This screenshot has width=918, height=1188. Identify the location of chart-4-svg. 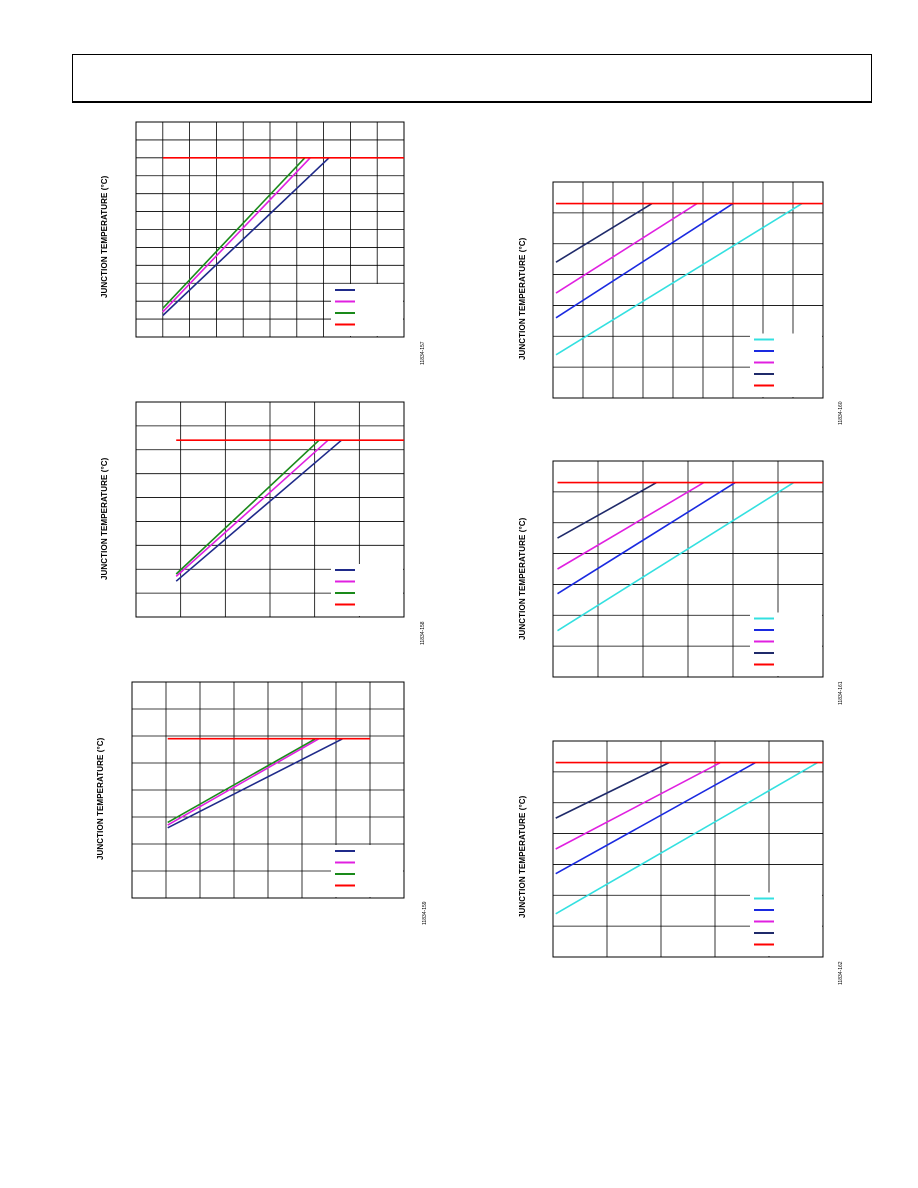
(688, 290).